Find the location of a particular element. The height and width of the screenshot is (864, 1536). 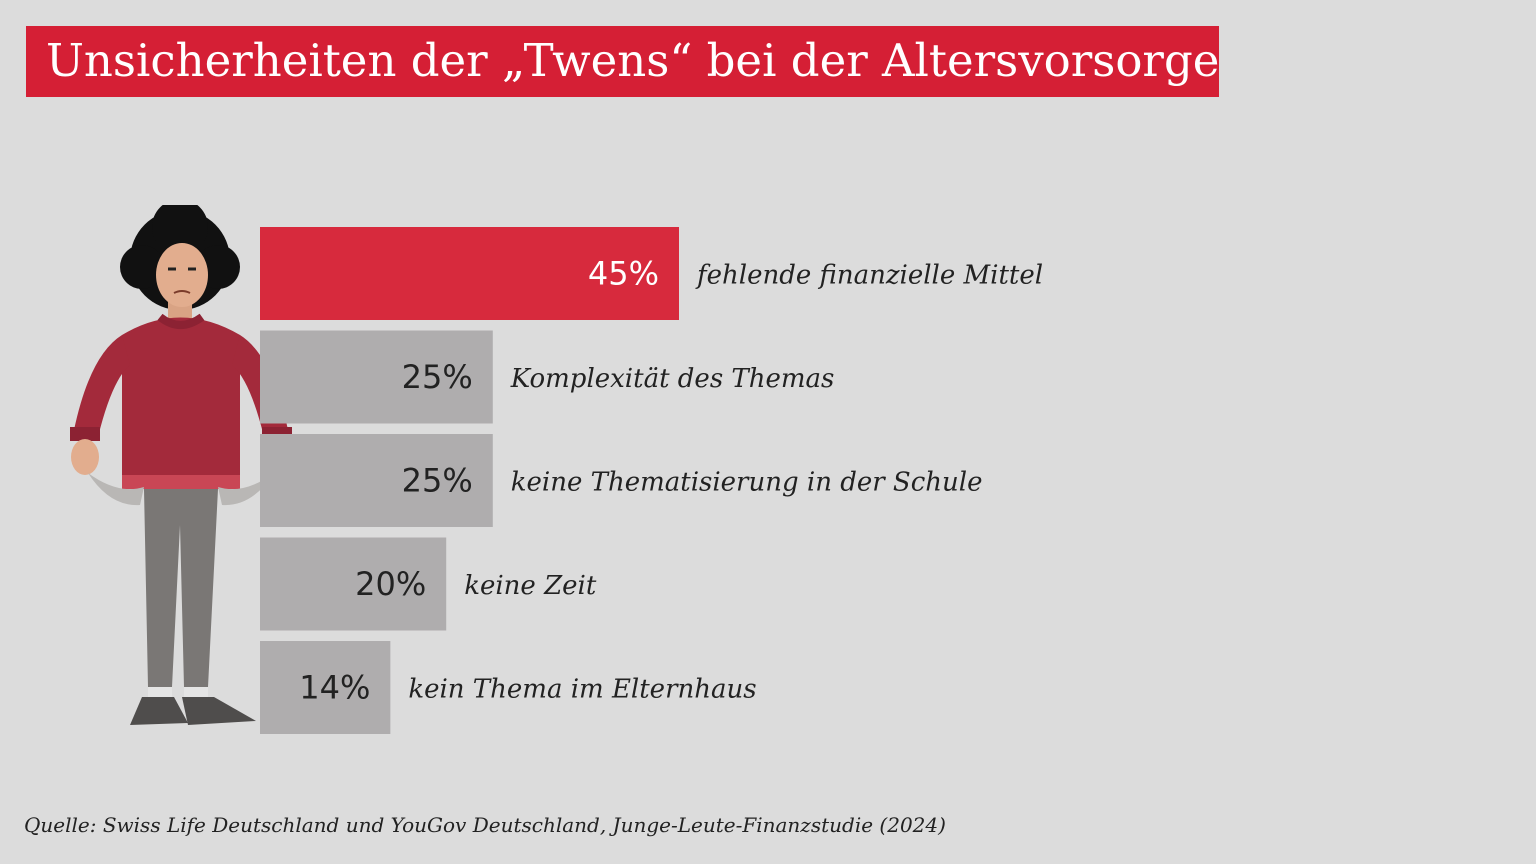

bar-category-label-1: fehlende finanzielle Mittel is located at coordinates (869, 276).